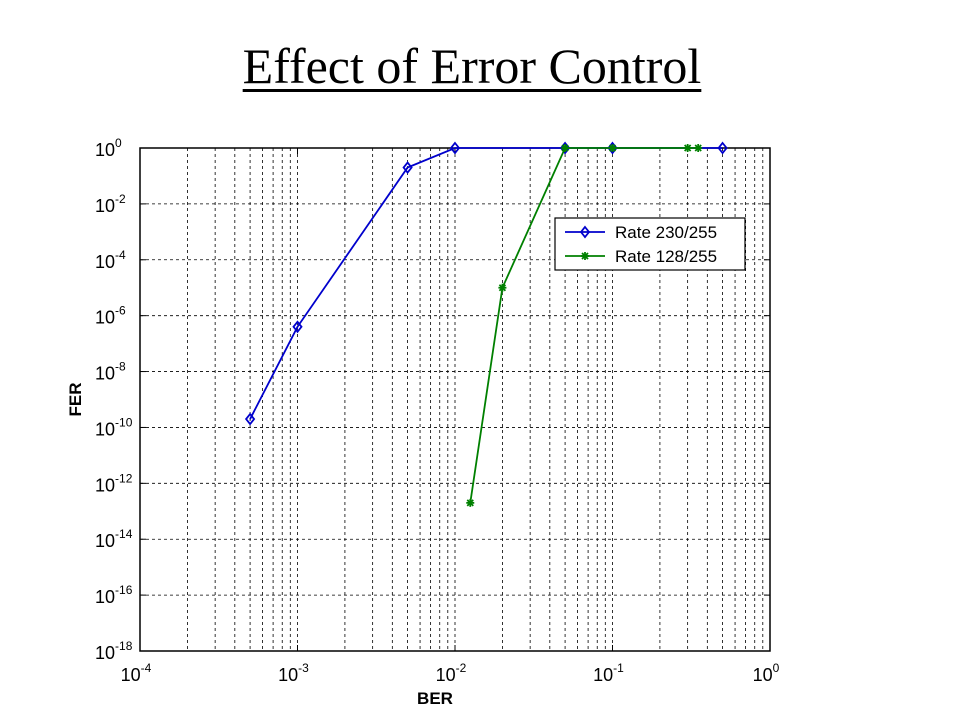 This screenshot has width=960, height=720. Describe the element at coordinates (110, 316) in the screenshot. I see `y-tick-label: 10⁻⁶` at that location.